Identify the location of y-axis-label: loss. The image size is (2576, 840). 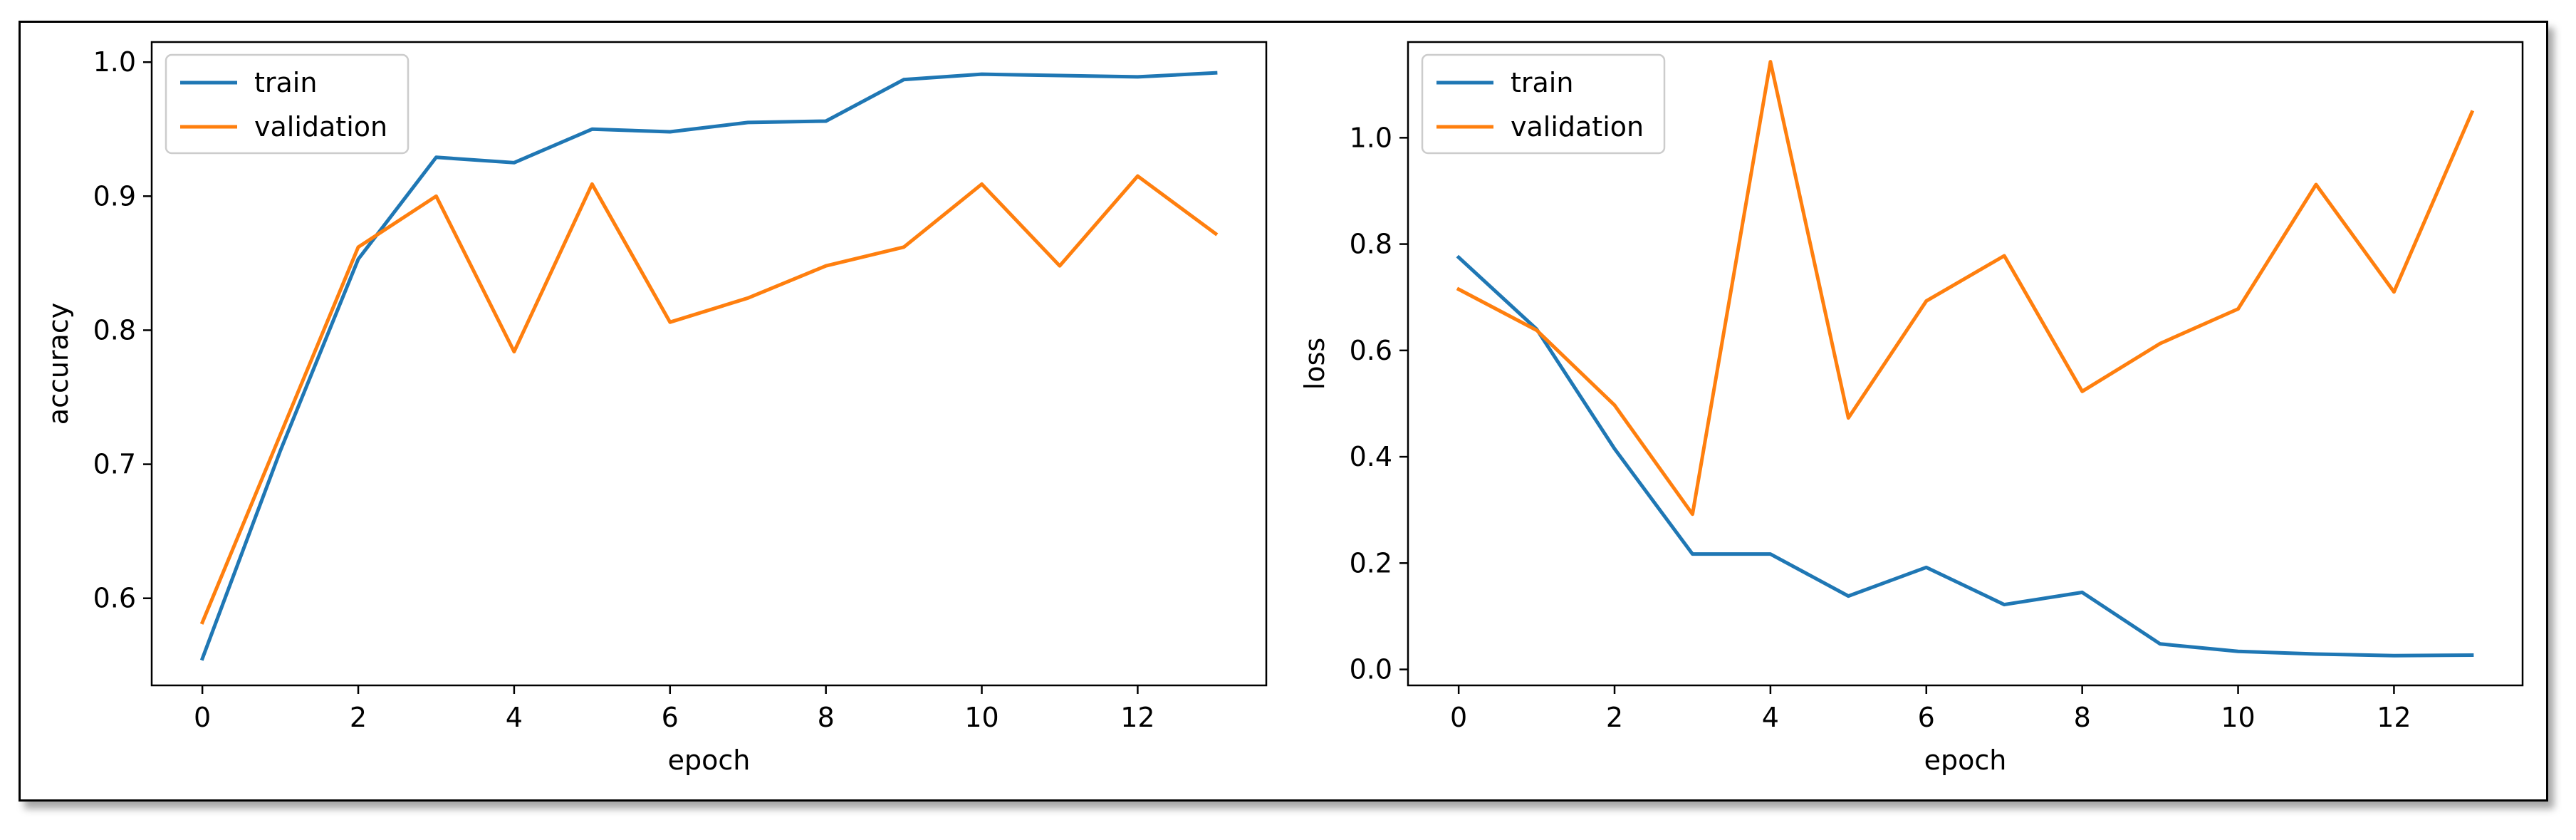
(1314, 364).